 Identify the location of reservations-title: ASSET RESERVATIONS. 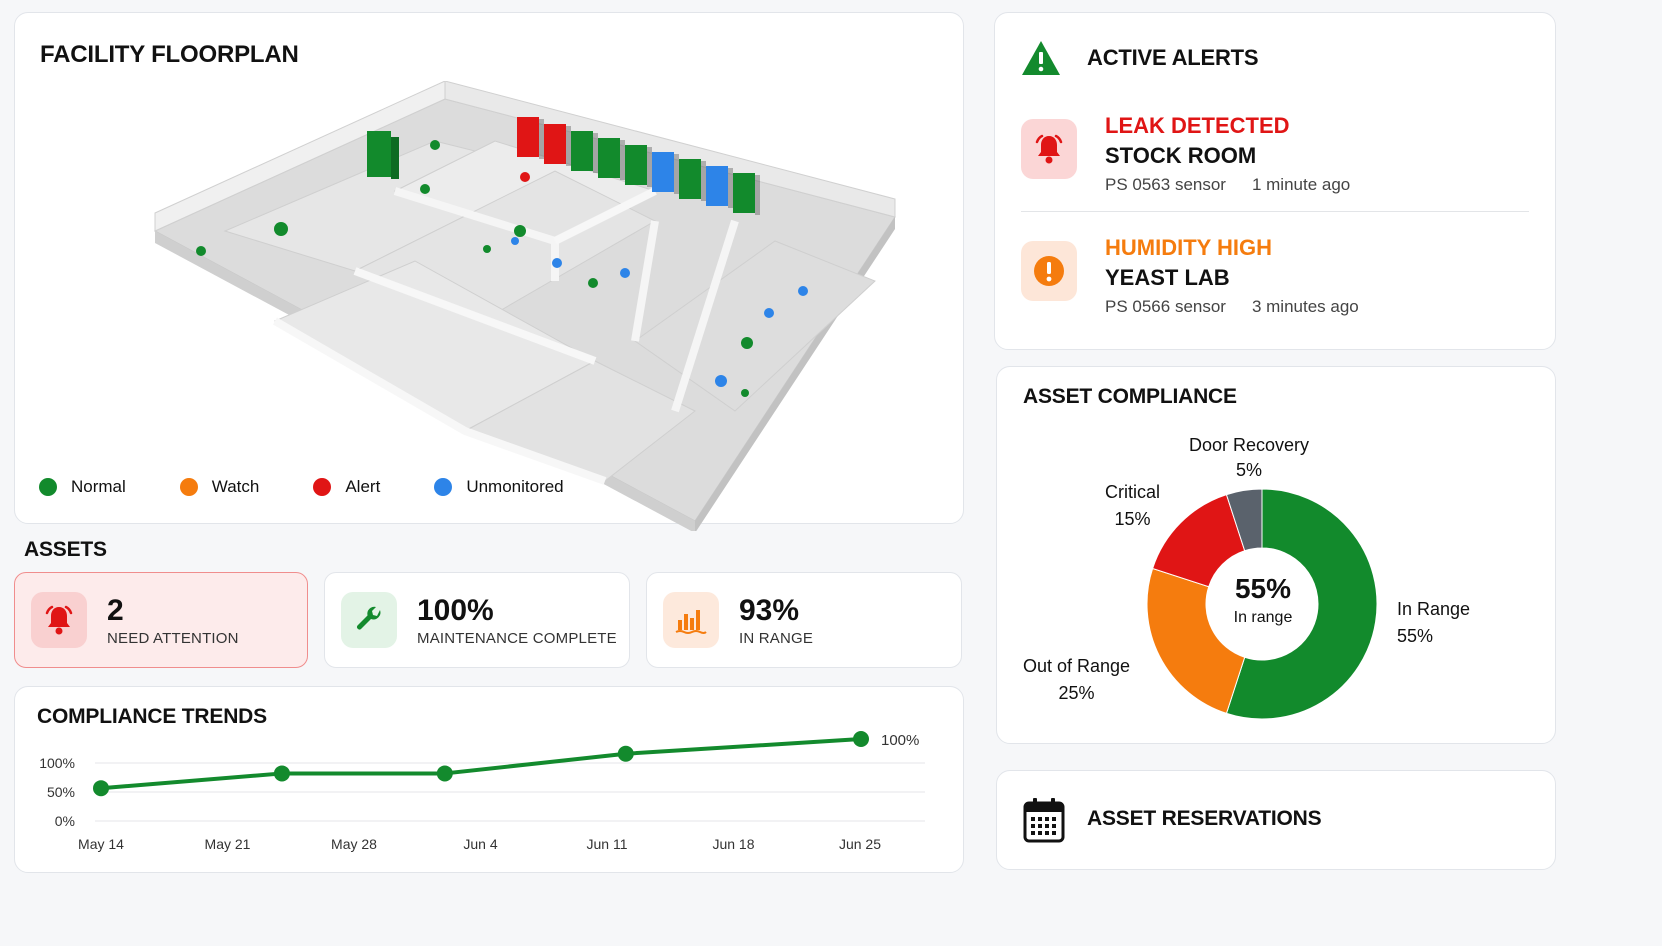
(1204, 818).